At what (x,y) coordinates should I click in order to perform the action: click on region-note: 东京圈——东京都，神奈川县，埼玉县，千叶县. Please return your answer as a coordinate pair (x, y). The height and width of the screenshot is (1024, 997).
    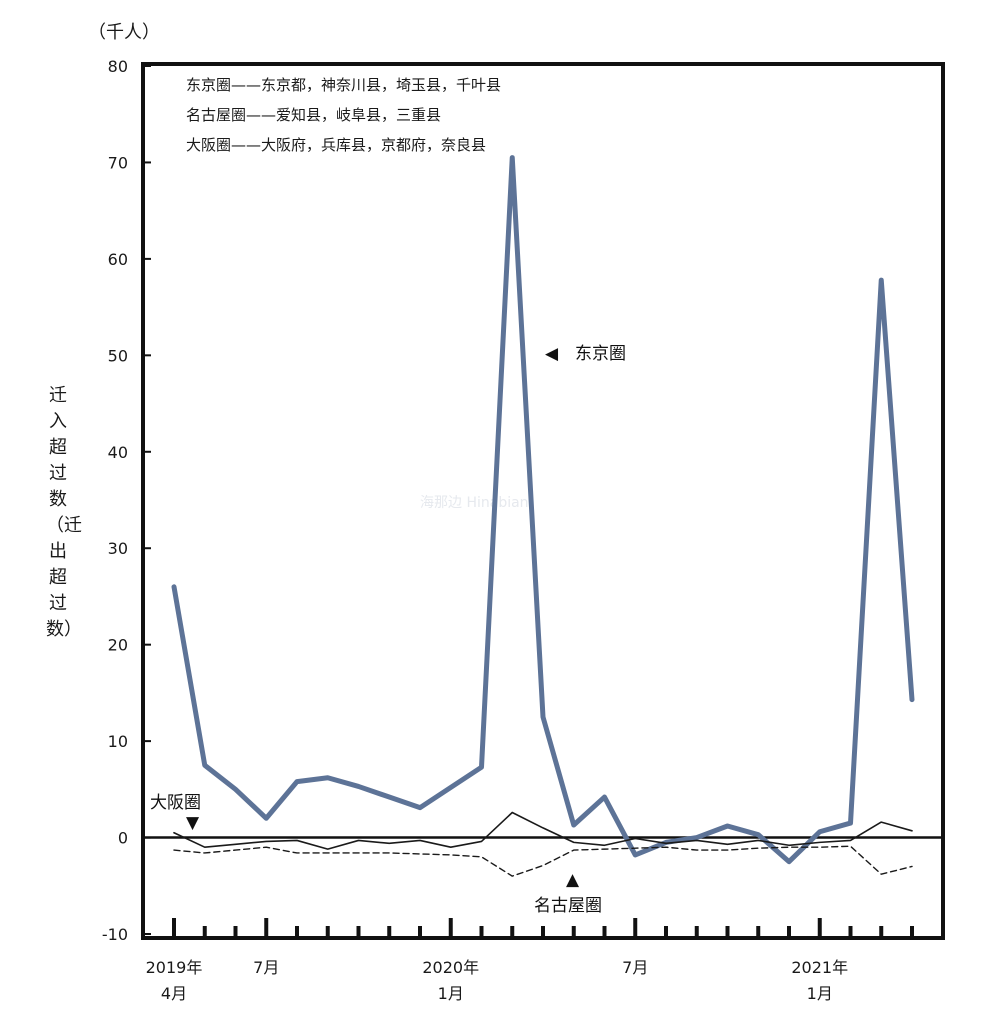
    Looking at the image, I should click on (343, 85).